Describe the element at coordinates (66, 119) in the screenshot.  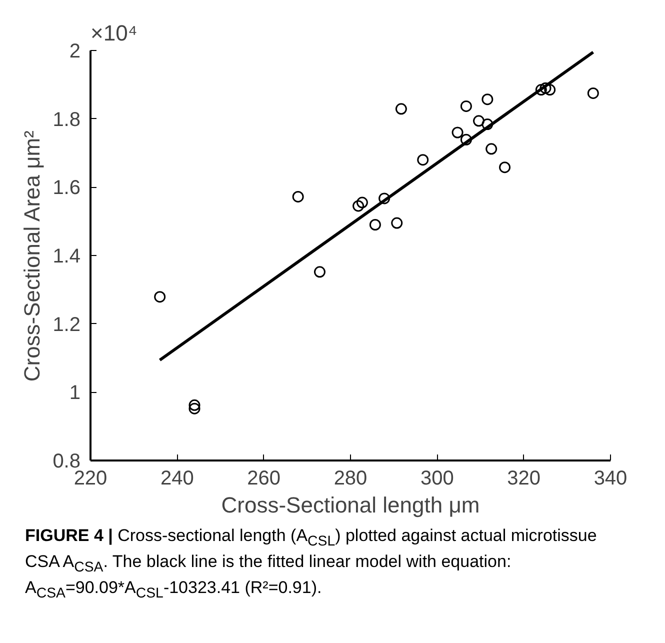
I see `y-tick-label: 1.8` at that location.